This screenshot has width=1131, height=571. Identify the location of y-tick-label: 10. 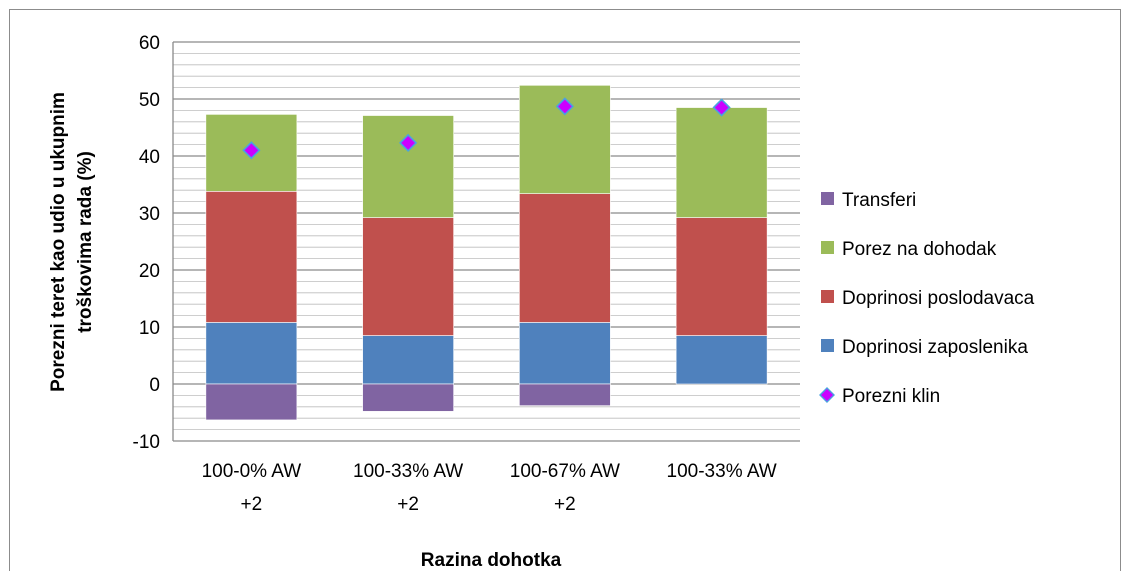
(149, 328).